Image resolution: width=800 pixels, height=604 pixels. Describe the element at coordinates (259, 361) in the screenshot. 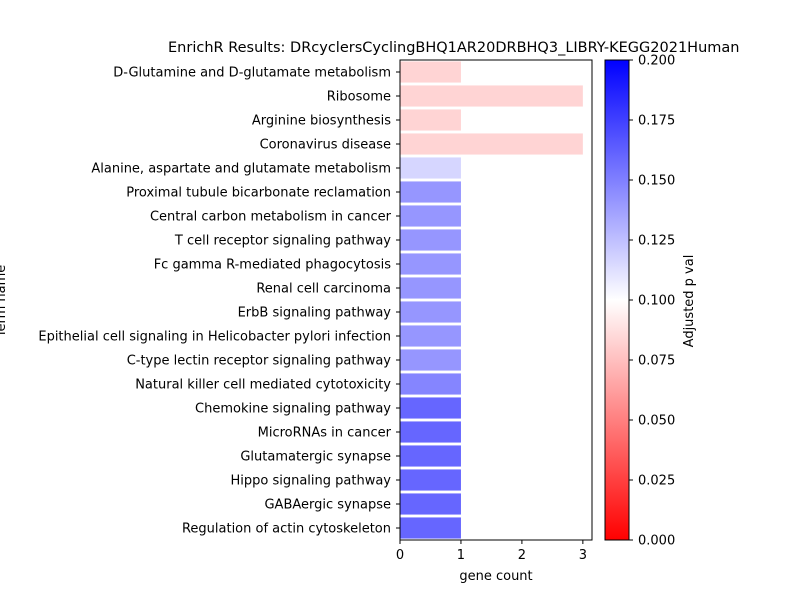

I see `y-tick-label: C-type lectin receptor signaling pathway` at that location.